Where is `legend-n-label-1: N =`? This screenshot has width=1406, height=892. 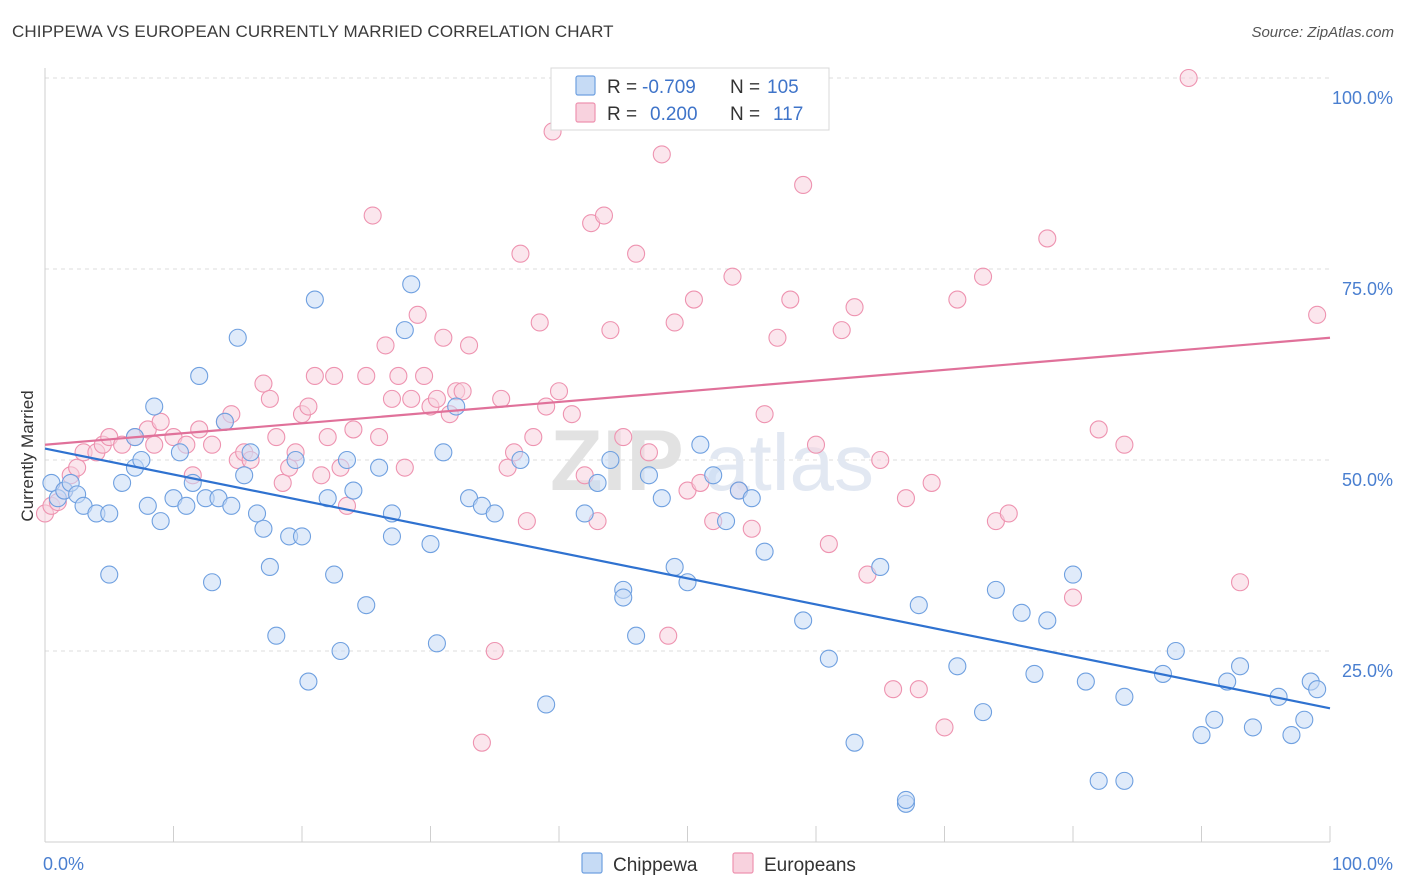 legend-n-label-1: N = is located at coordinates (745, 87).